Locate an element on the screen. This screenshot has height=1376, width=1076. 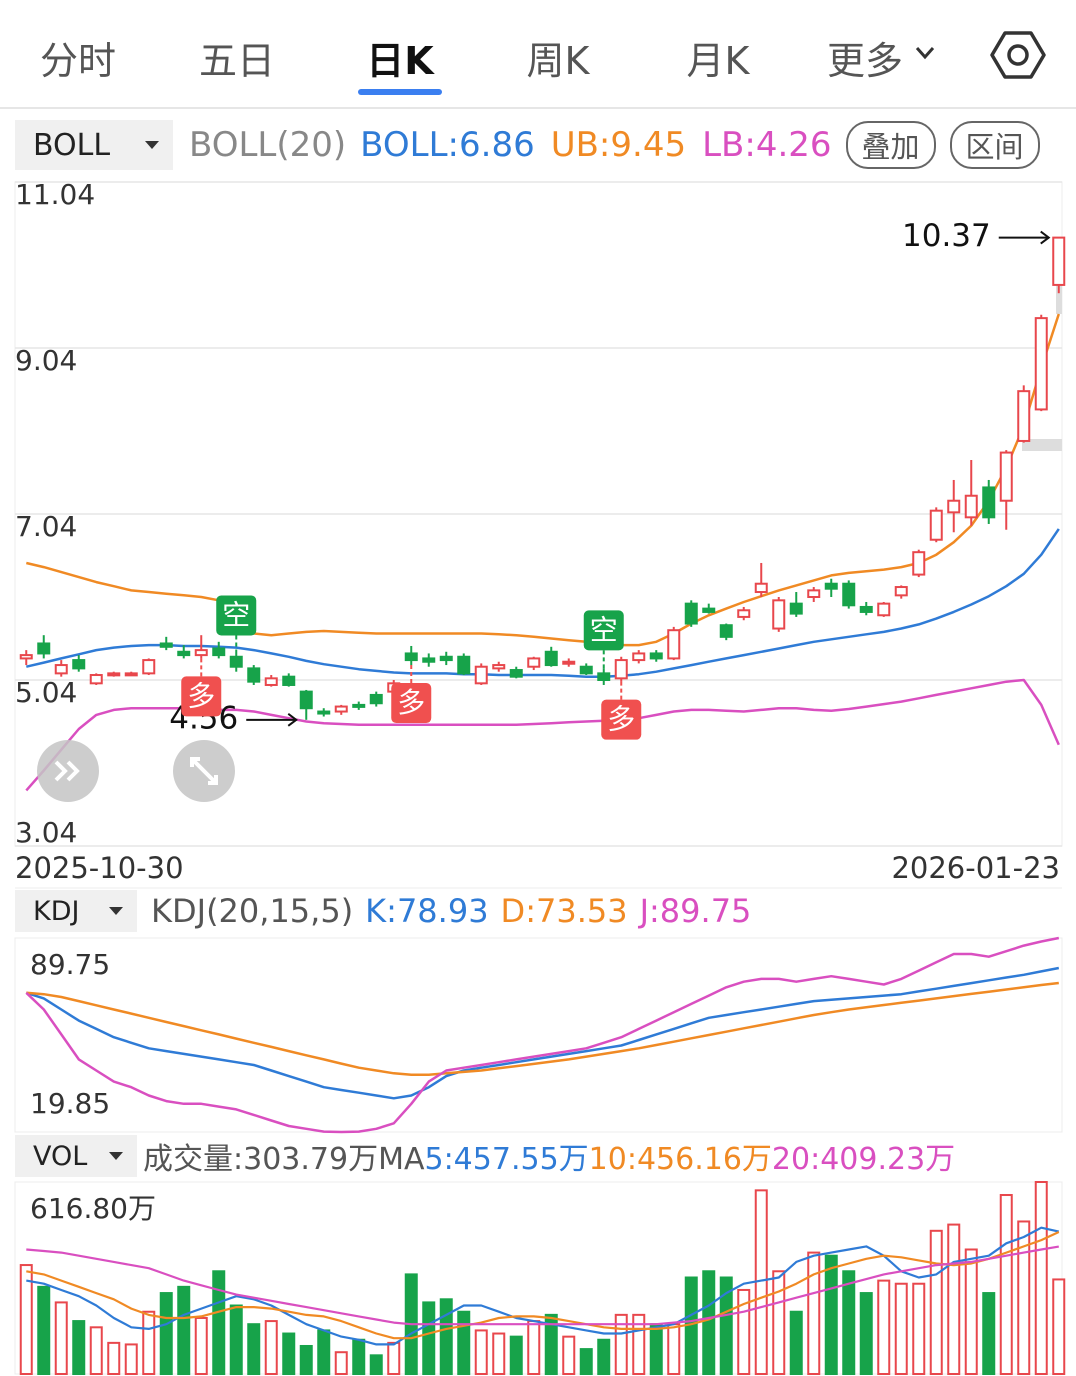
vol-ma5: 5:457.55万 is located at coordinates (506, 1159).